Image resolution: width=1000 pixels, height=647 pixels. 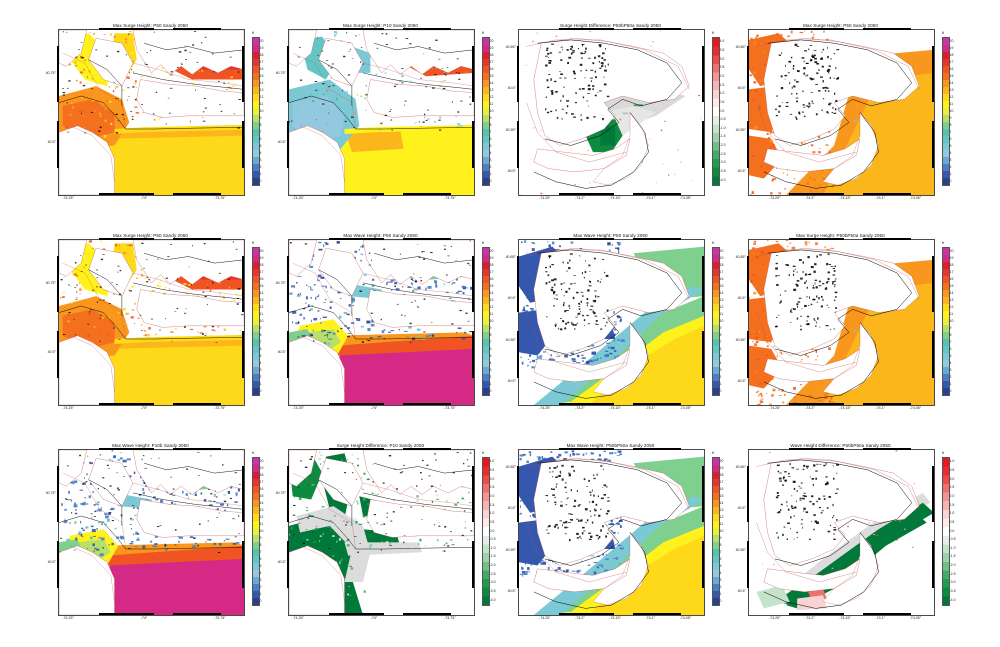 What do you see at coordinates (952, 487) in the screenshot?
I see `colorbar-tick-label: 2.5` at bounding box center [952, 487].